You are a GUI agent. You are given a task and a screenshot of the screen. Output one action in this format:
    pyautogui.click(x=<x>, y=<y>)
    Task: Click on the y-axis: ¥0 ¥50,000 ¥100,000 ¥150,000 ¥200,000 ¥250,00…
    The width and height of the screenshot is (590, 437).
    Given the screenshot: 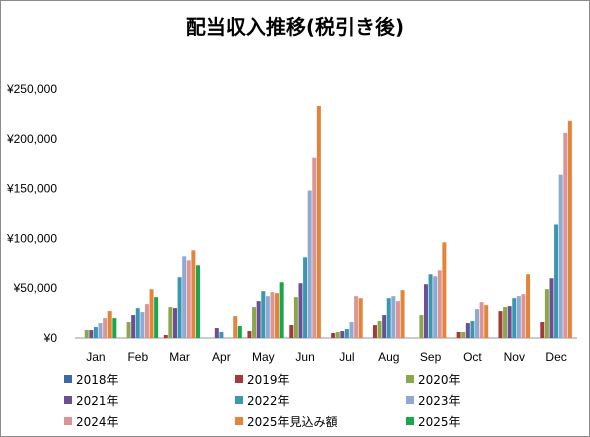 What is the action you would take?
    pyautogui.click(x=31, y=213)
    